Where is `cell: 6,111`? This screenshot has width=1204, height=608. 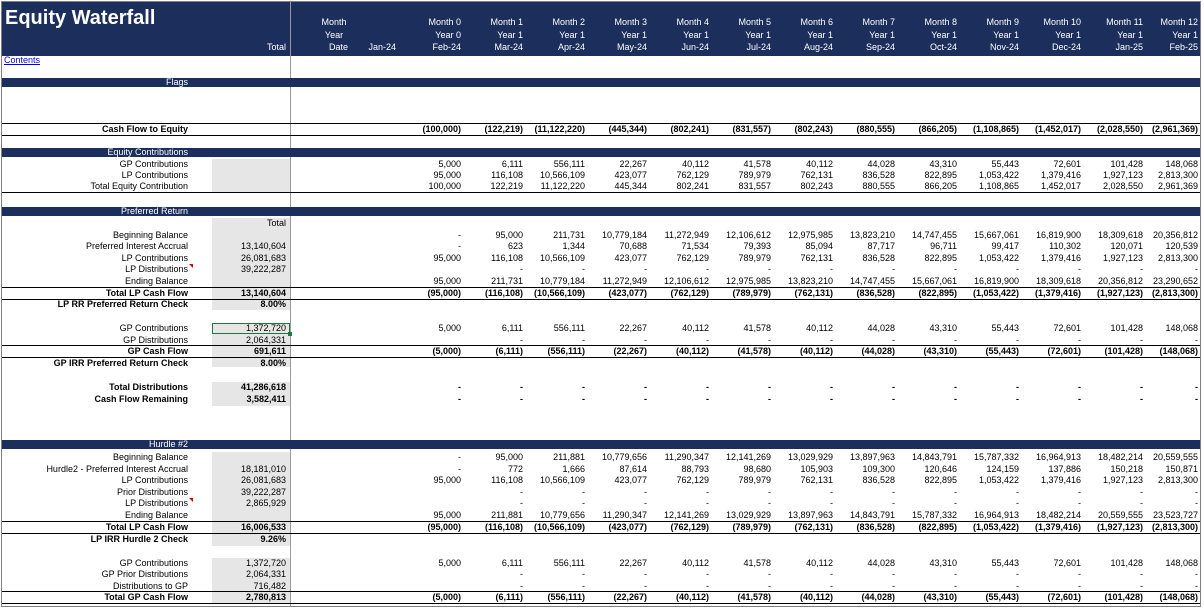
cell: 6,111 is located at coordinates (512, 164).